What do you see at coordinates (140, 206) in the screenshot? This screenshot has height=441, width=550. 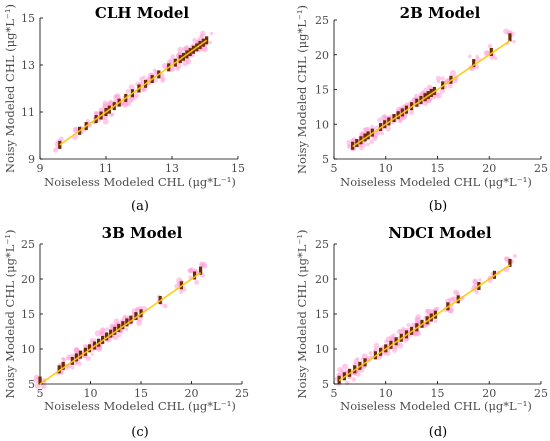 I see `panel-label: (a)` at bounding box center [140, 206].